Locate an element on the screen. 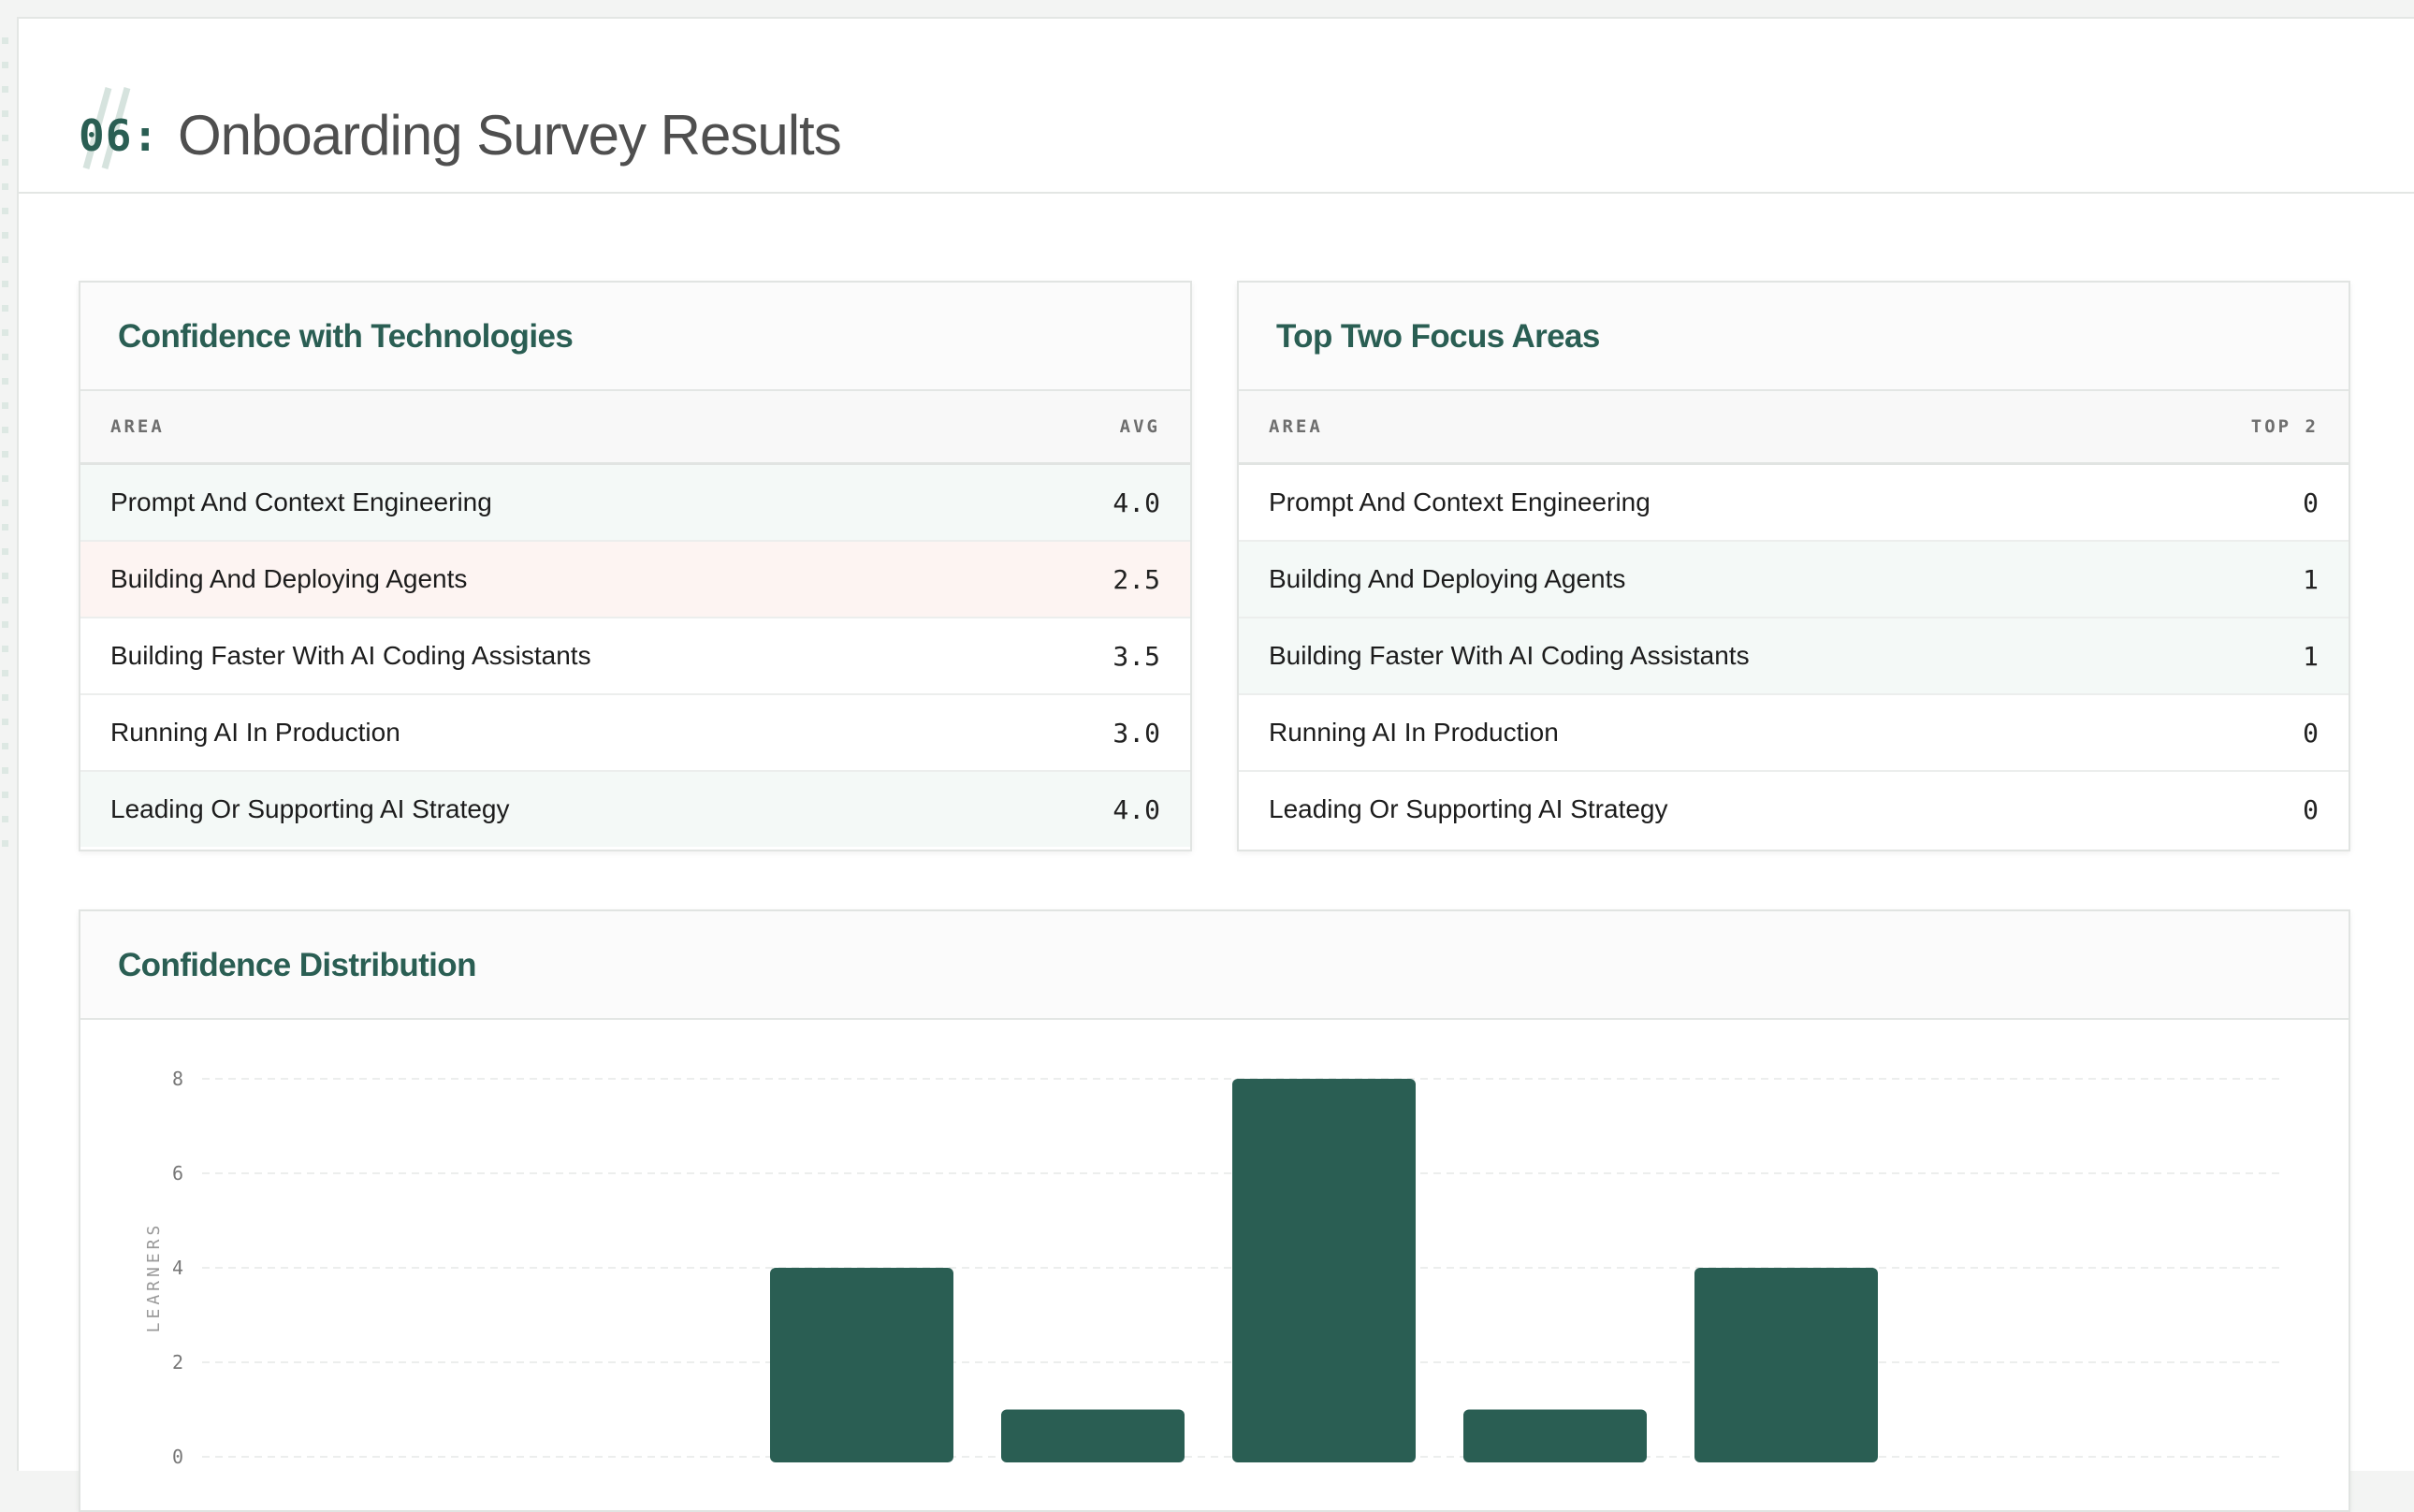 The image size is (2414, 1512). y-tick-label: 6 is located at coordinates (177, 1173).